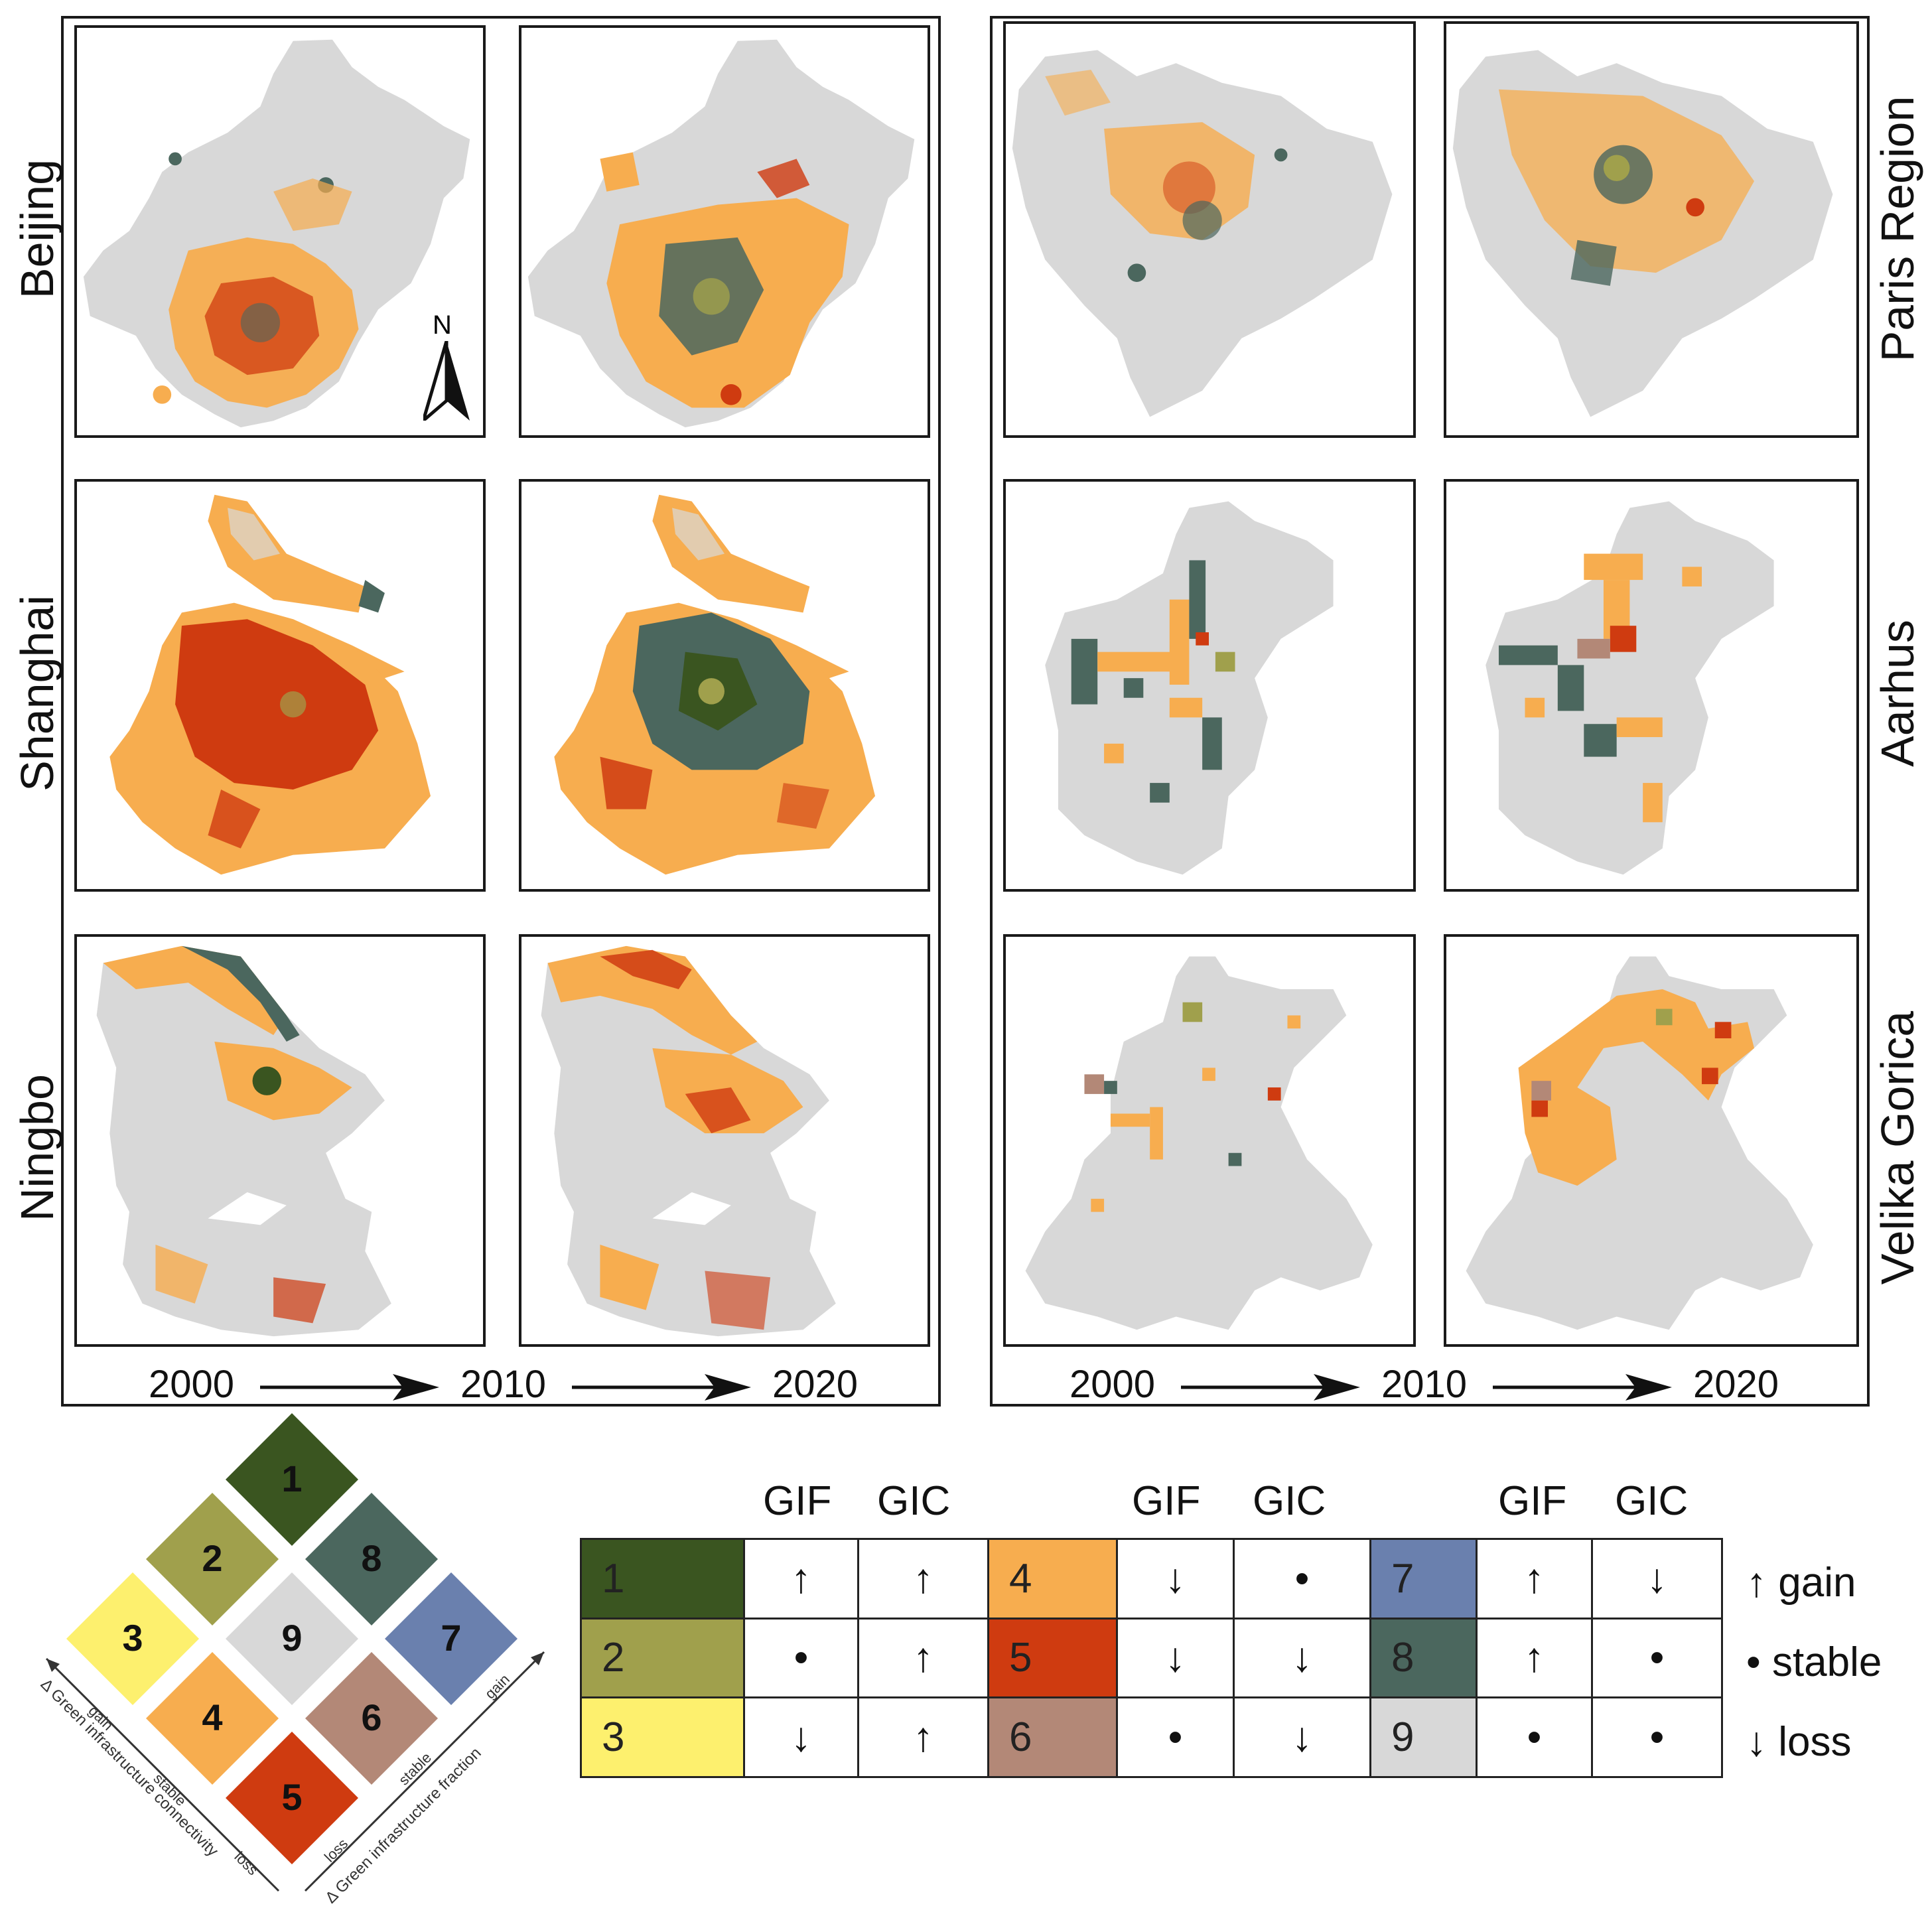 This screenshot has height=1930, width=1932. What do you see at coordinates (815, 1384) in the screenshot?
I see `left-timeline-2020: 2020` at bounding box center [815, 1384].